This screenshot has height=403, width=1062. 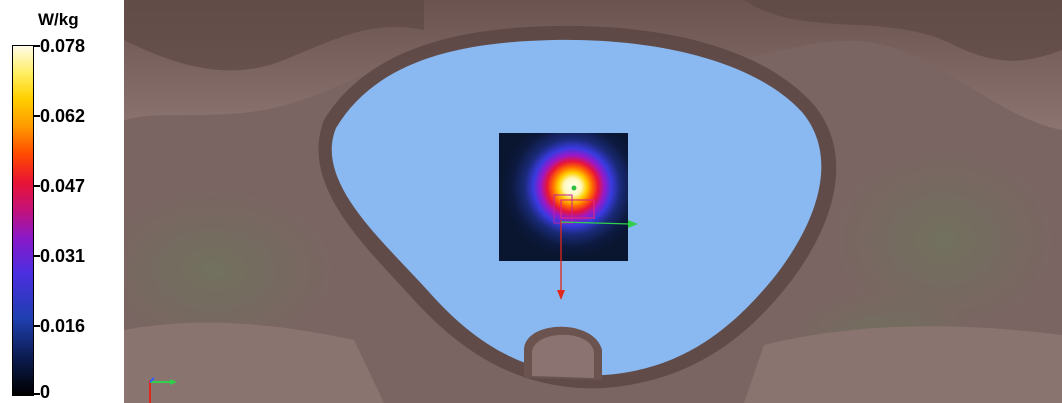 I want to click on phantom-protrusion-face, so click(x=563, y=356).